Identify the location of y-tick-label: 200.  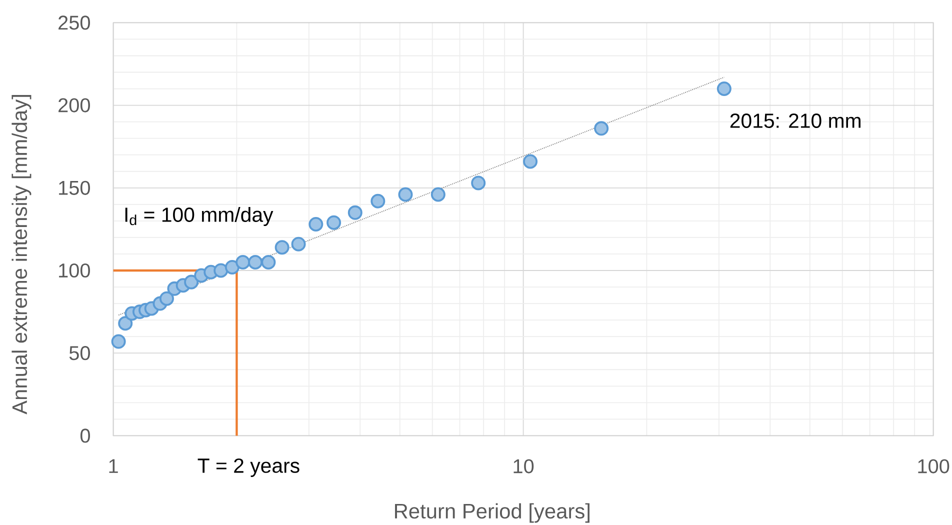
(74, 105).